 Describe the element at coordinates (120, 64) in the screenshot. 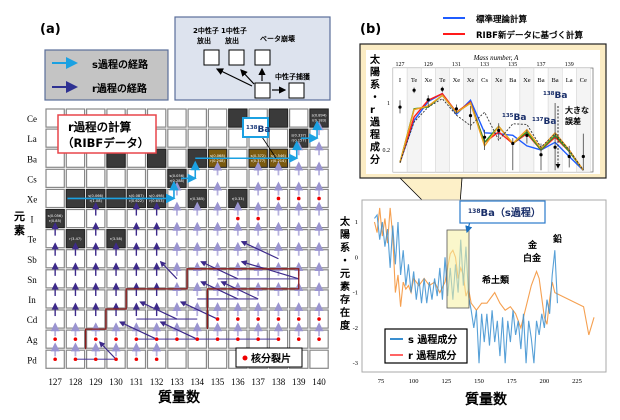

I see `s-path-legend-label: s過程の経路` at that location.